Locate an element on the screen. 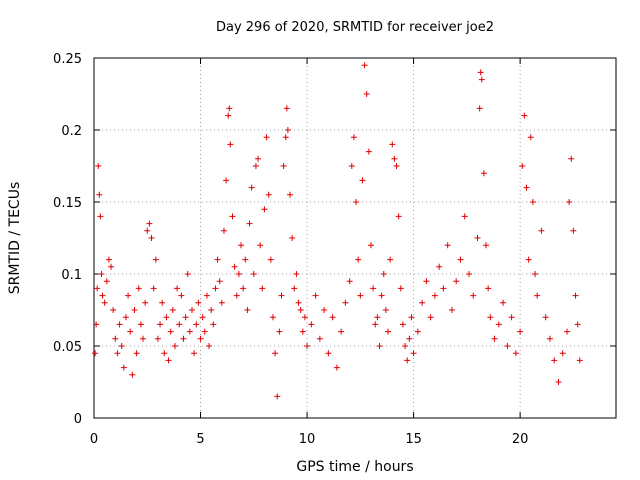 Image resolution: width=640 pixels, height=480 pixels. x-tick-label: 20 is located at coordinates (520, 439).